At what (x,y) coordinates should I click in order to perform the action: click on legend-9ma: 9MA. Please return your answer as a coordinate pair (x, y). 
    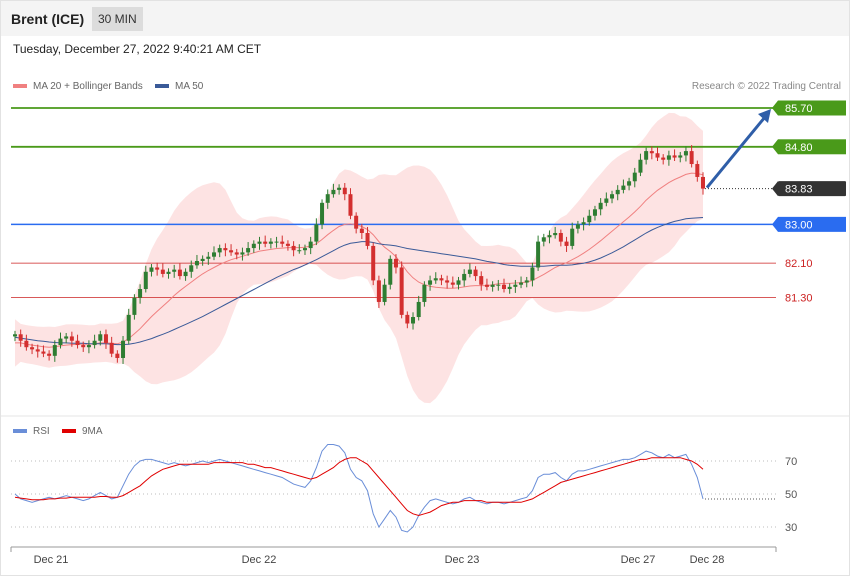
    Looking at the image, I should click on (82, 431).